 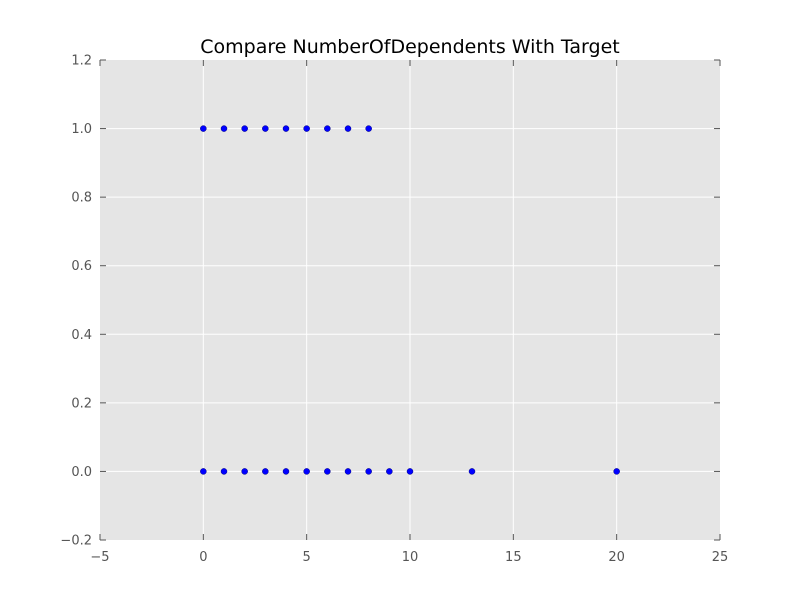 What do you see at coordinates (81, 129) in the screenshot?
I see `y-tick-label: 1.0` at bounding box center [81, 129].